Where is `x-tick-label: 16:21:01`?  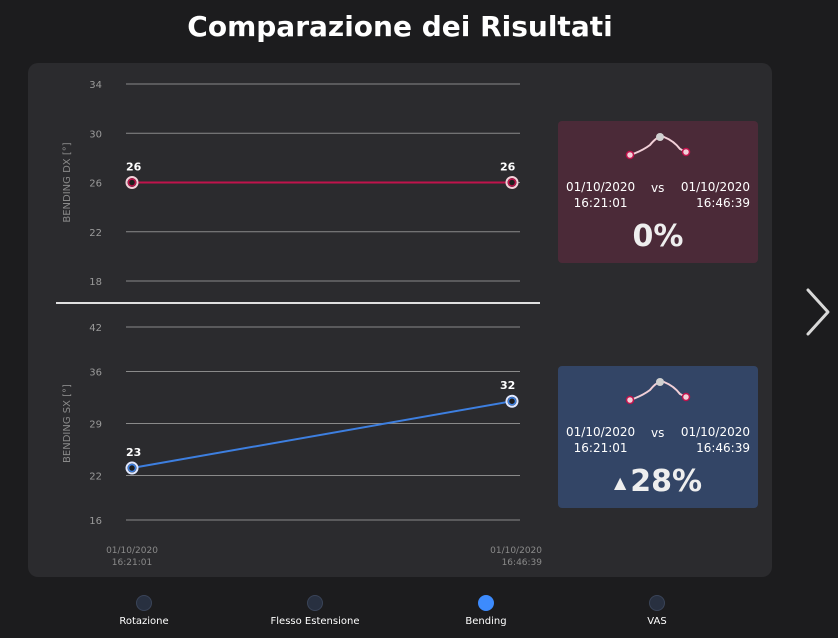 x-tick-label: 16:21:01 is located at coordinates (132, 563).